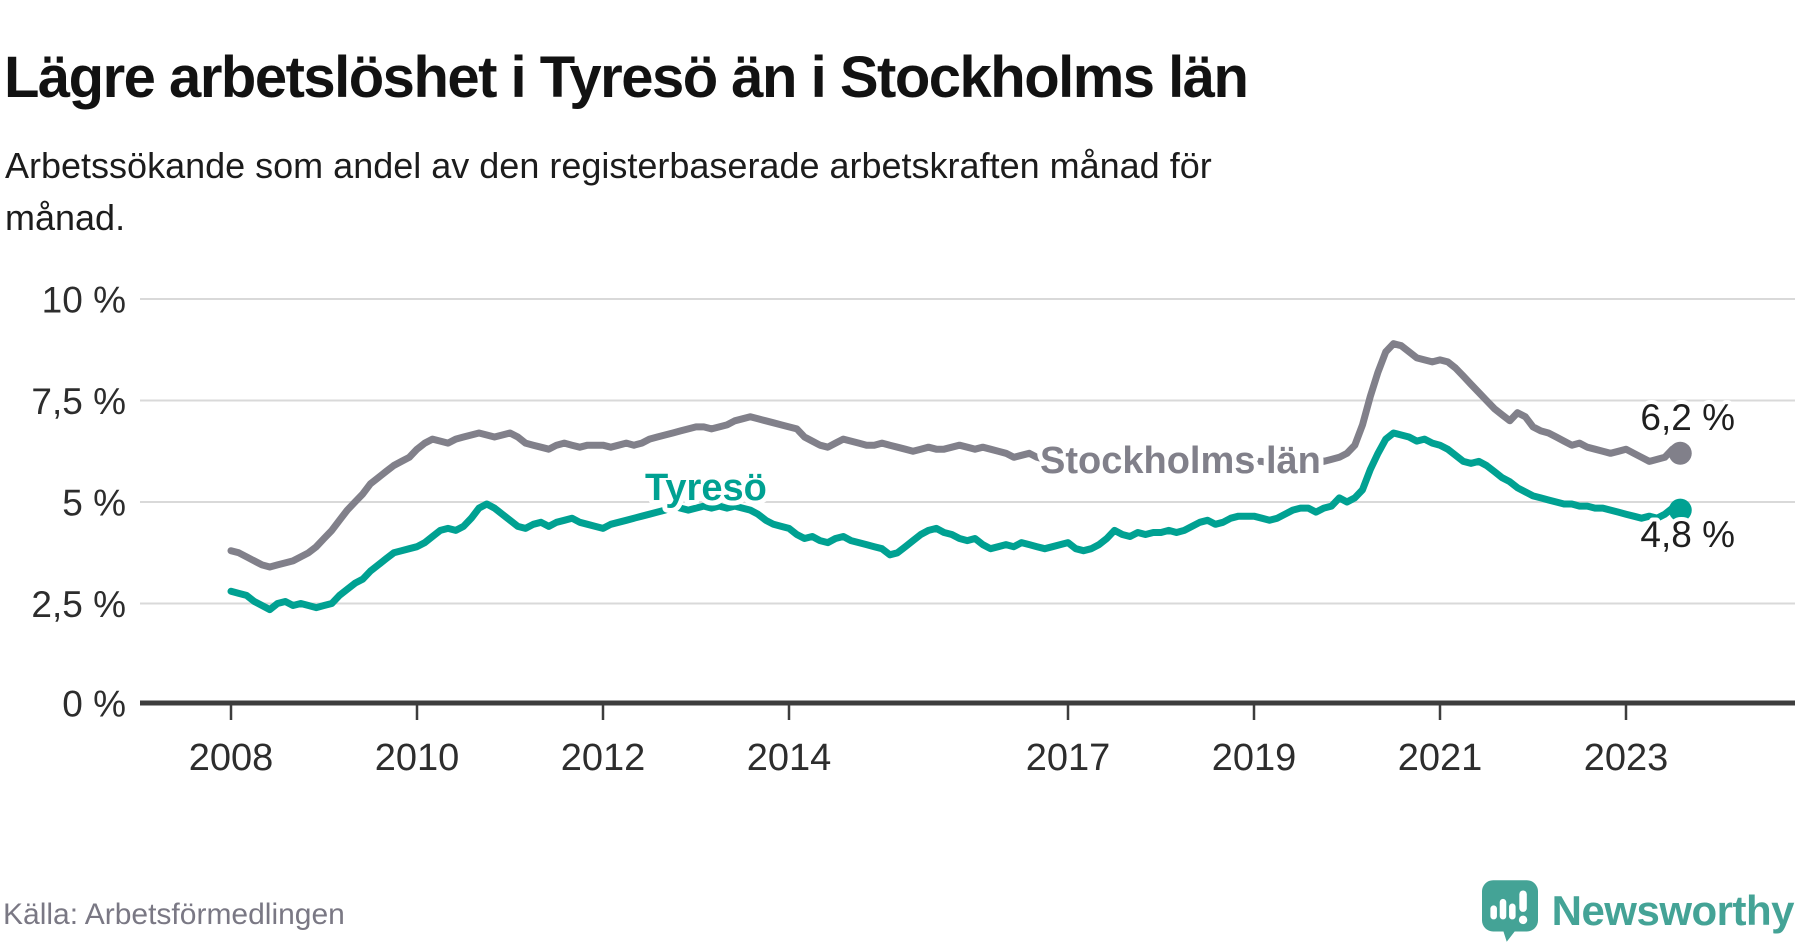 The image size is (1800, 948). I want to click on brand-name: Newsworthy, so click(1673, 910).